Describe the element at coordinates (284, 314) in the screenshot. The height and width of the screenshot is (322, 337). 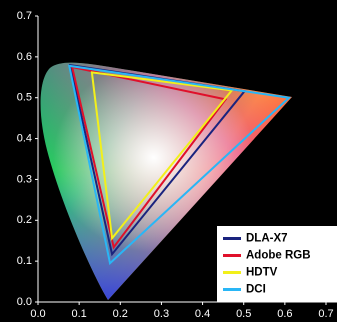
I see `x-tick-label: 0.6` at that location.